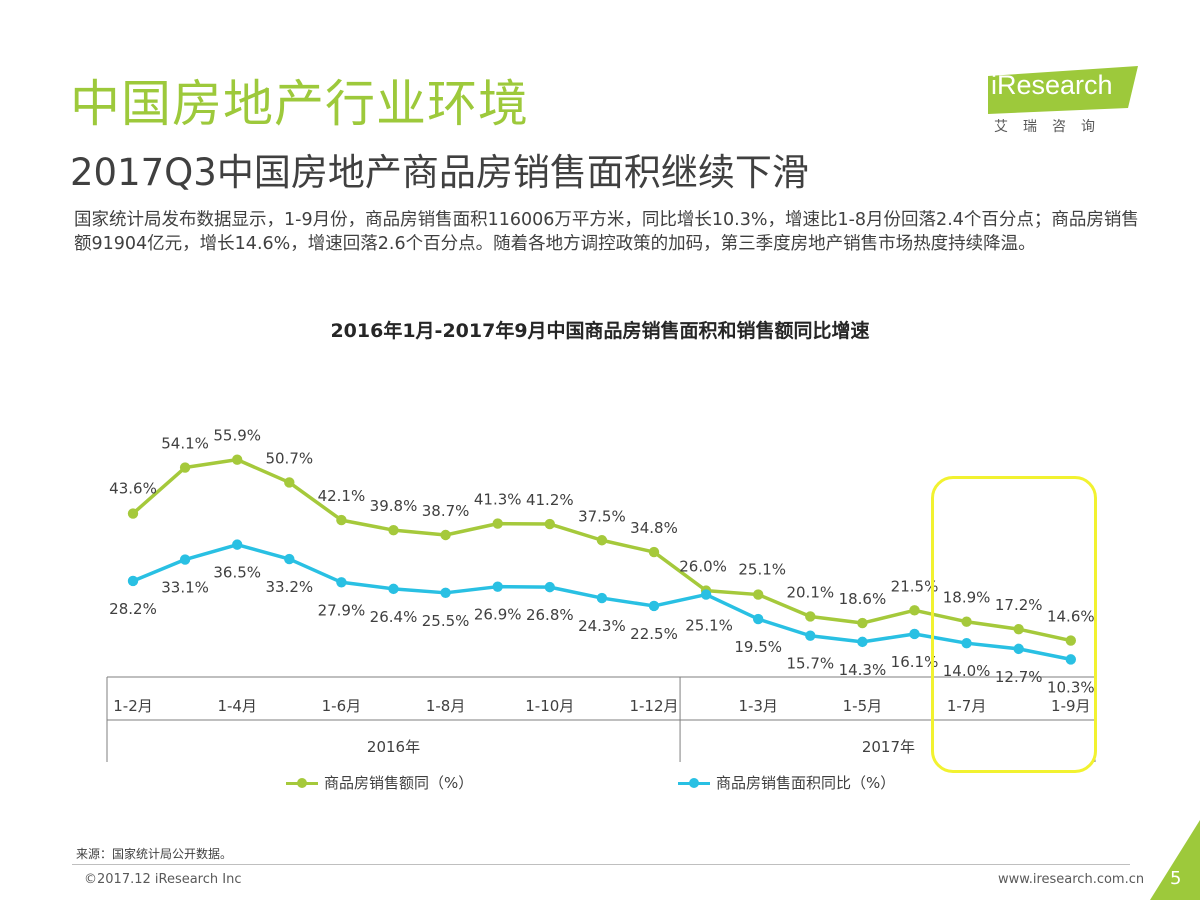 The height and width of the screenshot is (900, 1200). I want to click on area-data-label: 26.9%, so click(498, 615).